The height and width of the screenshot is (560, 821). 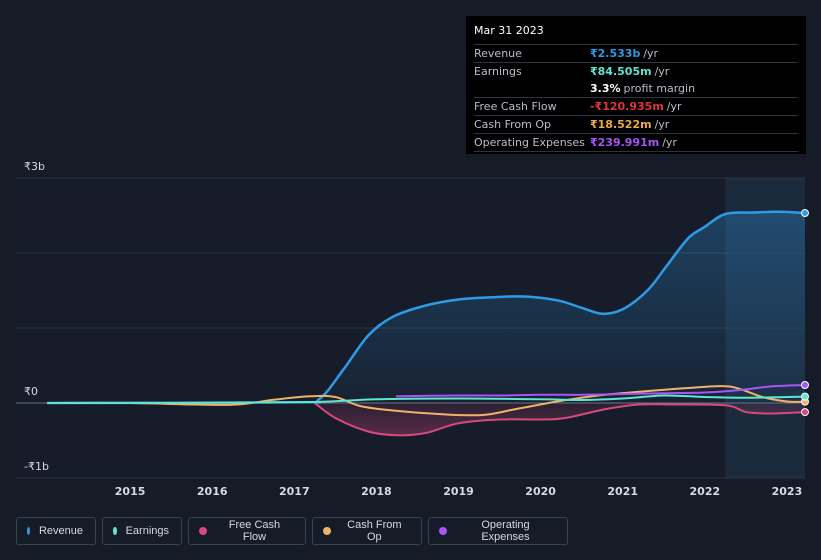 What do you see at coordinates (130, 491) in the screenshot?
I see `x-tick-label: 2015` at bounding box center [130, 491].